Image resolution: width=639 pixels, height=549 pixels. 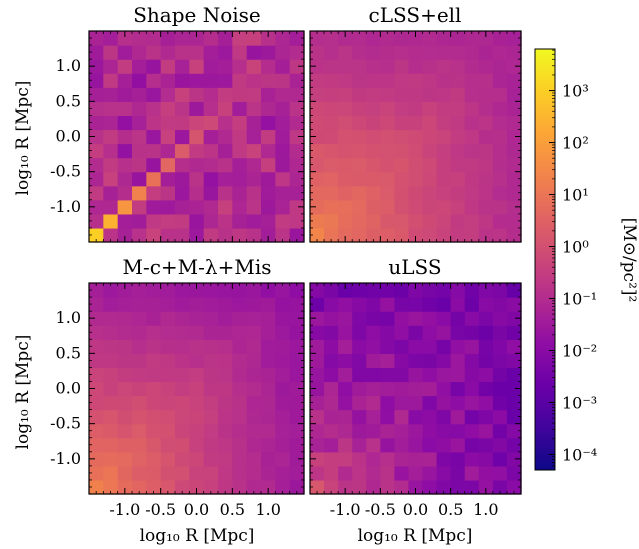 What do you see at coordinates (68, 388) in the screenshot?
I see `y-tick-label: 0.0` at bounding box center [68, 388].